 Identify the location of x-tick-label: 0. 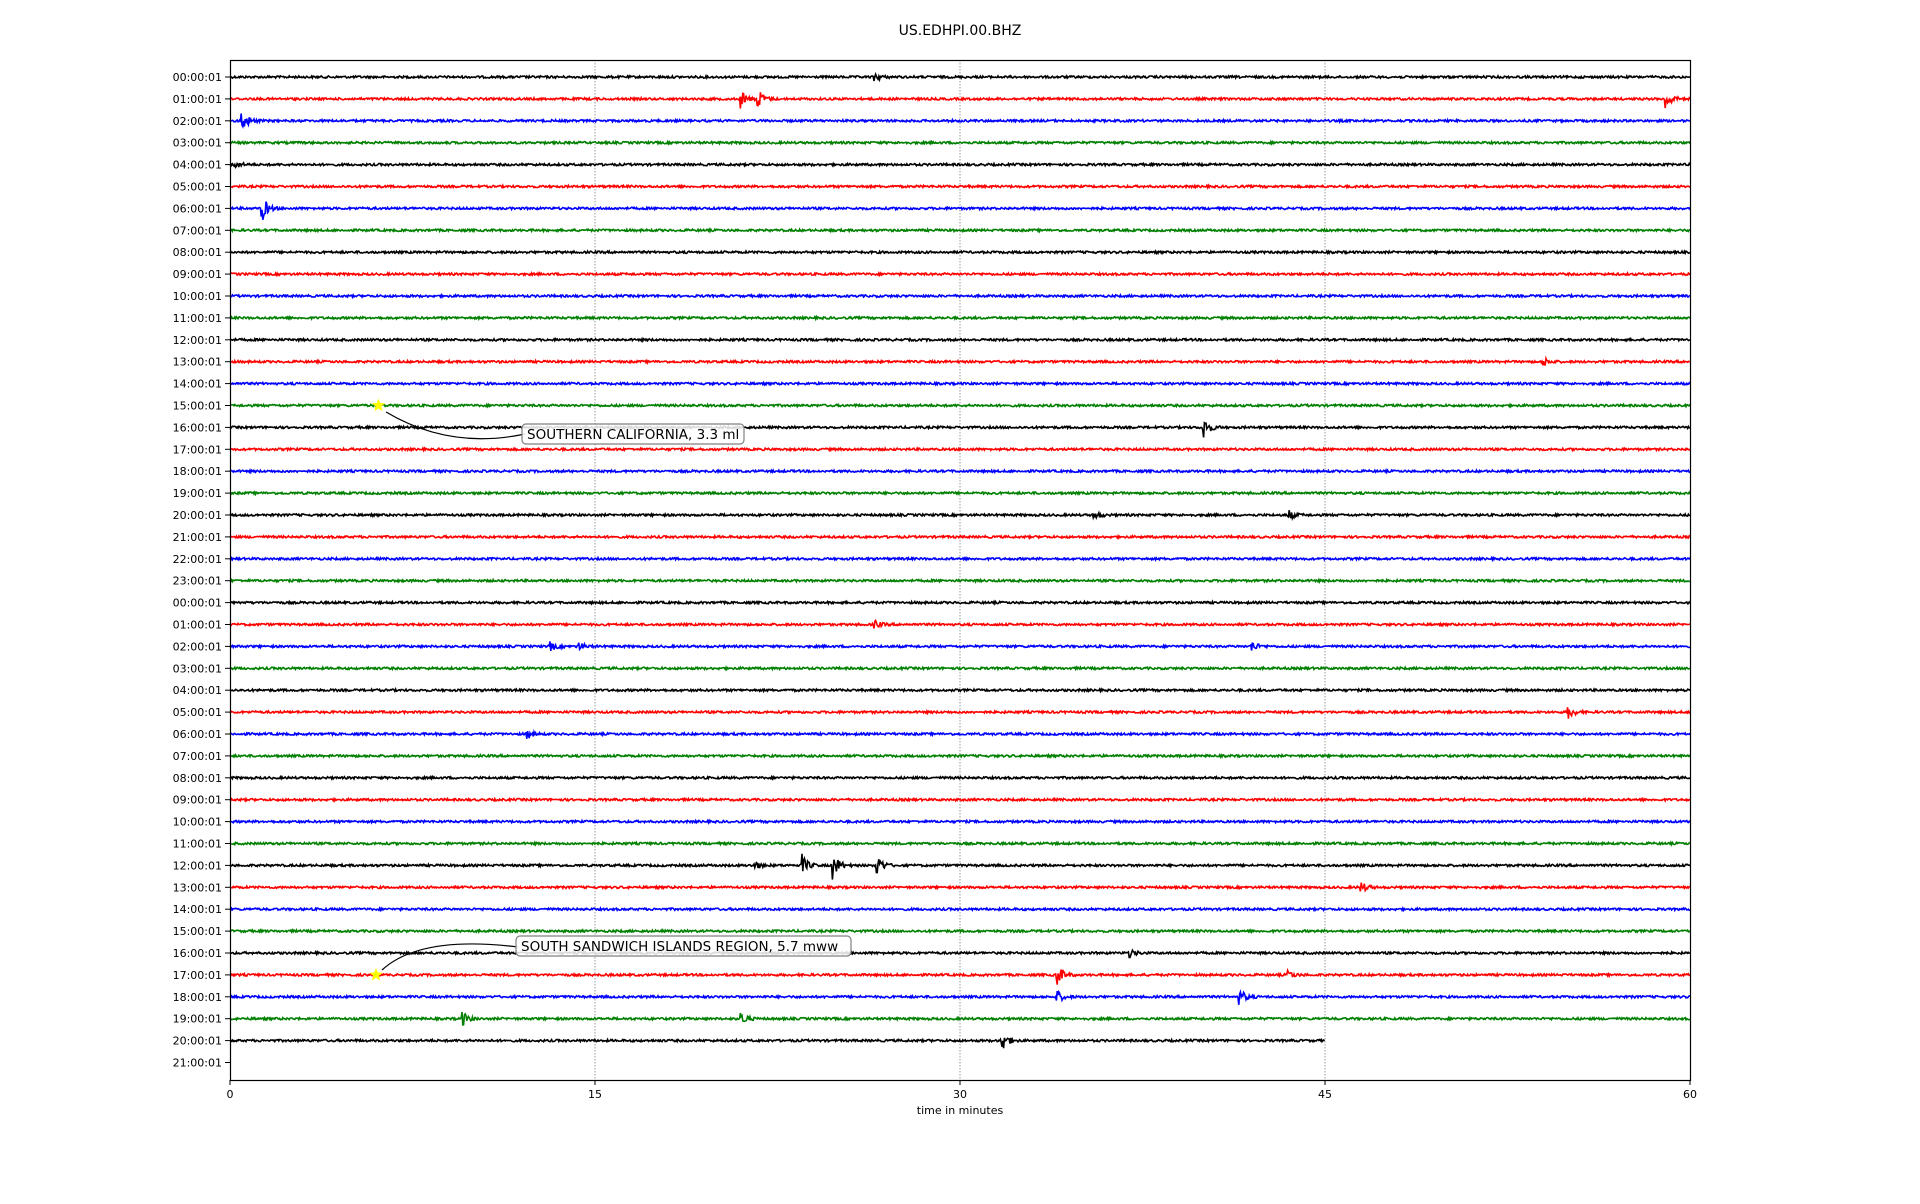
(230, 1094).